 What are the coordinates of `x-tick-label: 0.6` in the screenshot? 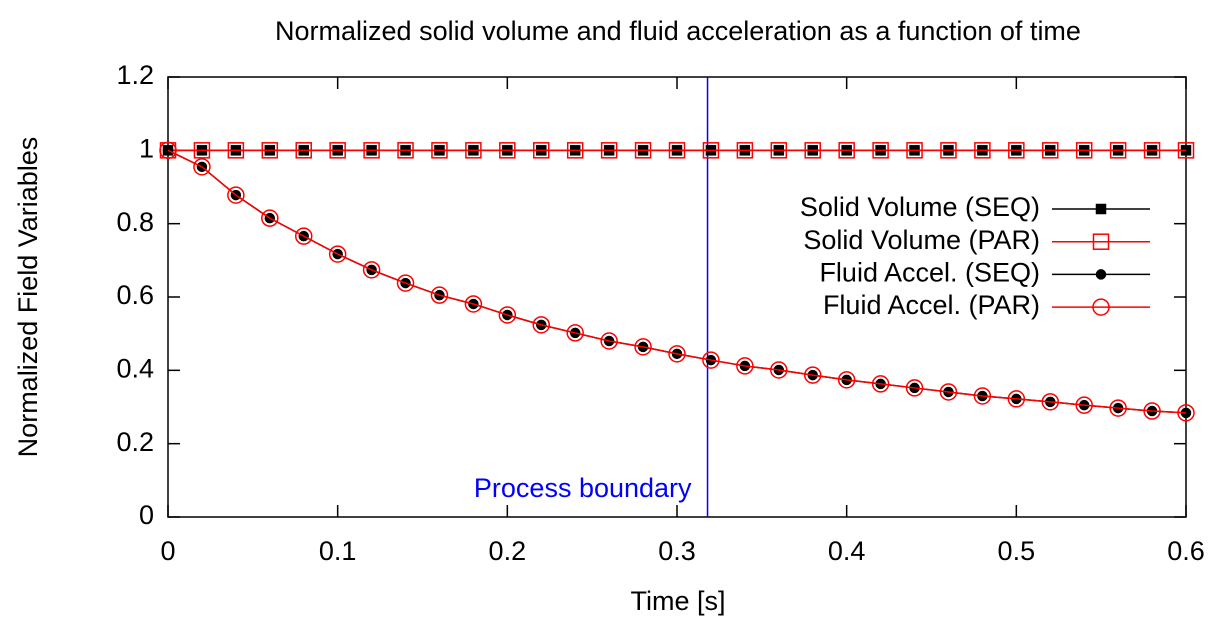 It's located at (1186, 551).